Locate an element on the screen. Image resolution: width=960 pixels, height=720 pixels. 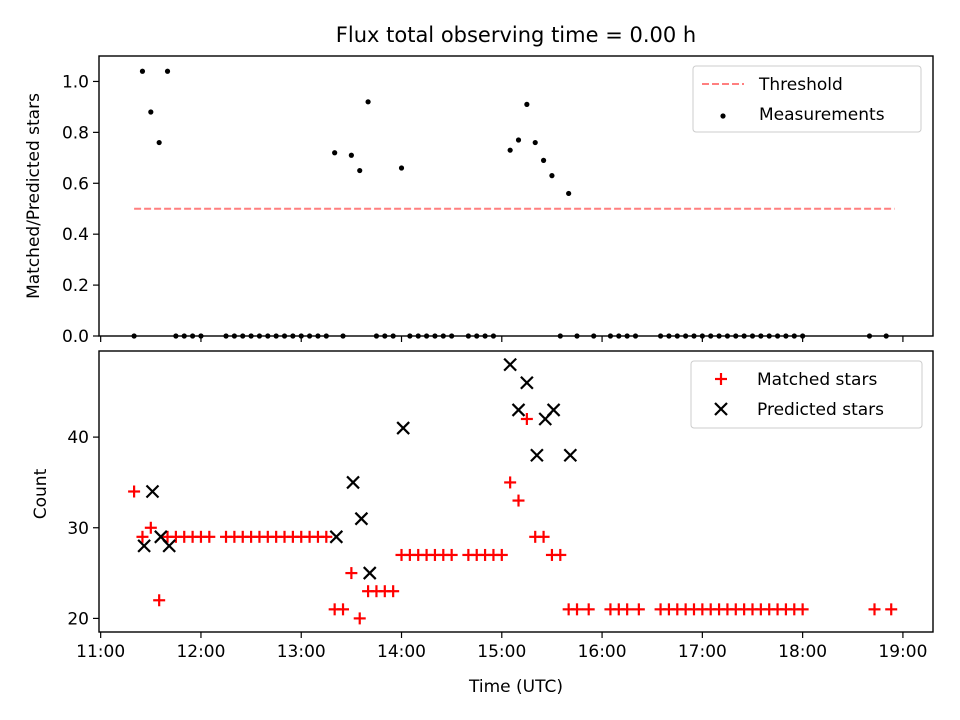
count-y-ticks: 20 30 40 is located at coordinates (83, 528).